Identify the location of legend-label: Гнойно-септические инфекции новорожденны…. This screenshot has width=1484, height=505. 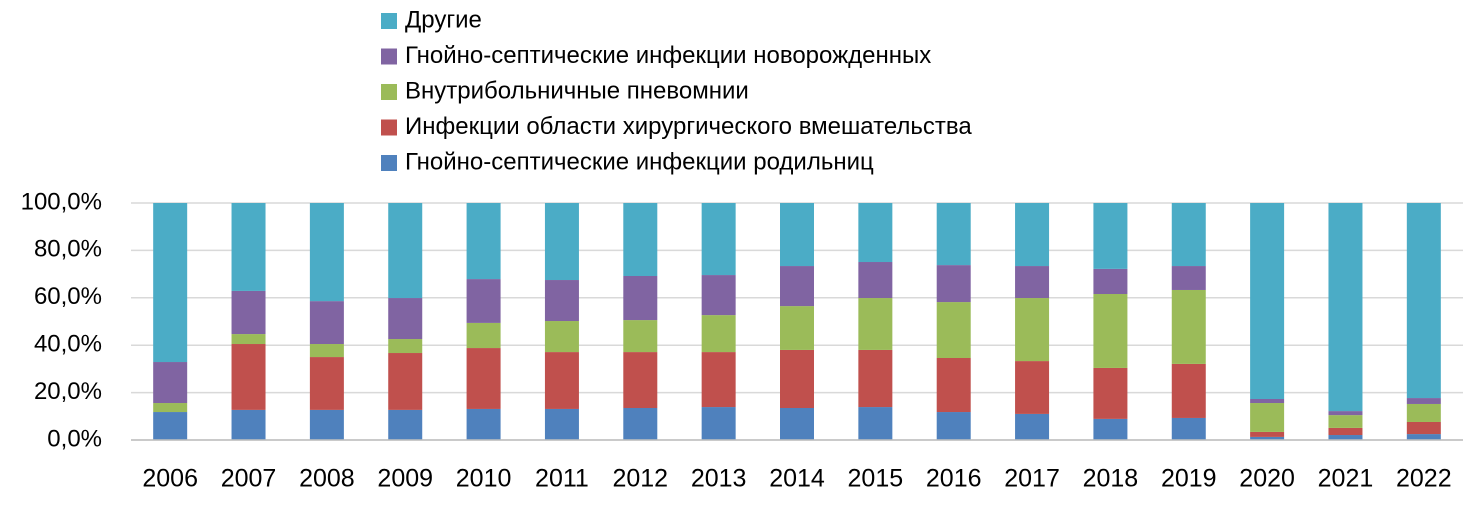
(668, 55).